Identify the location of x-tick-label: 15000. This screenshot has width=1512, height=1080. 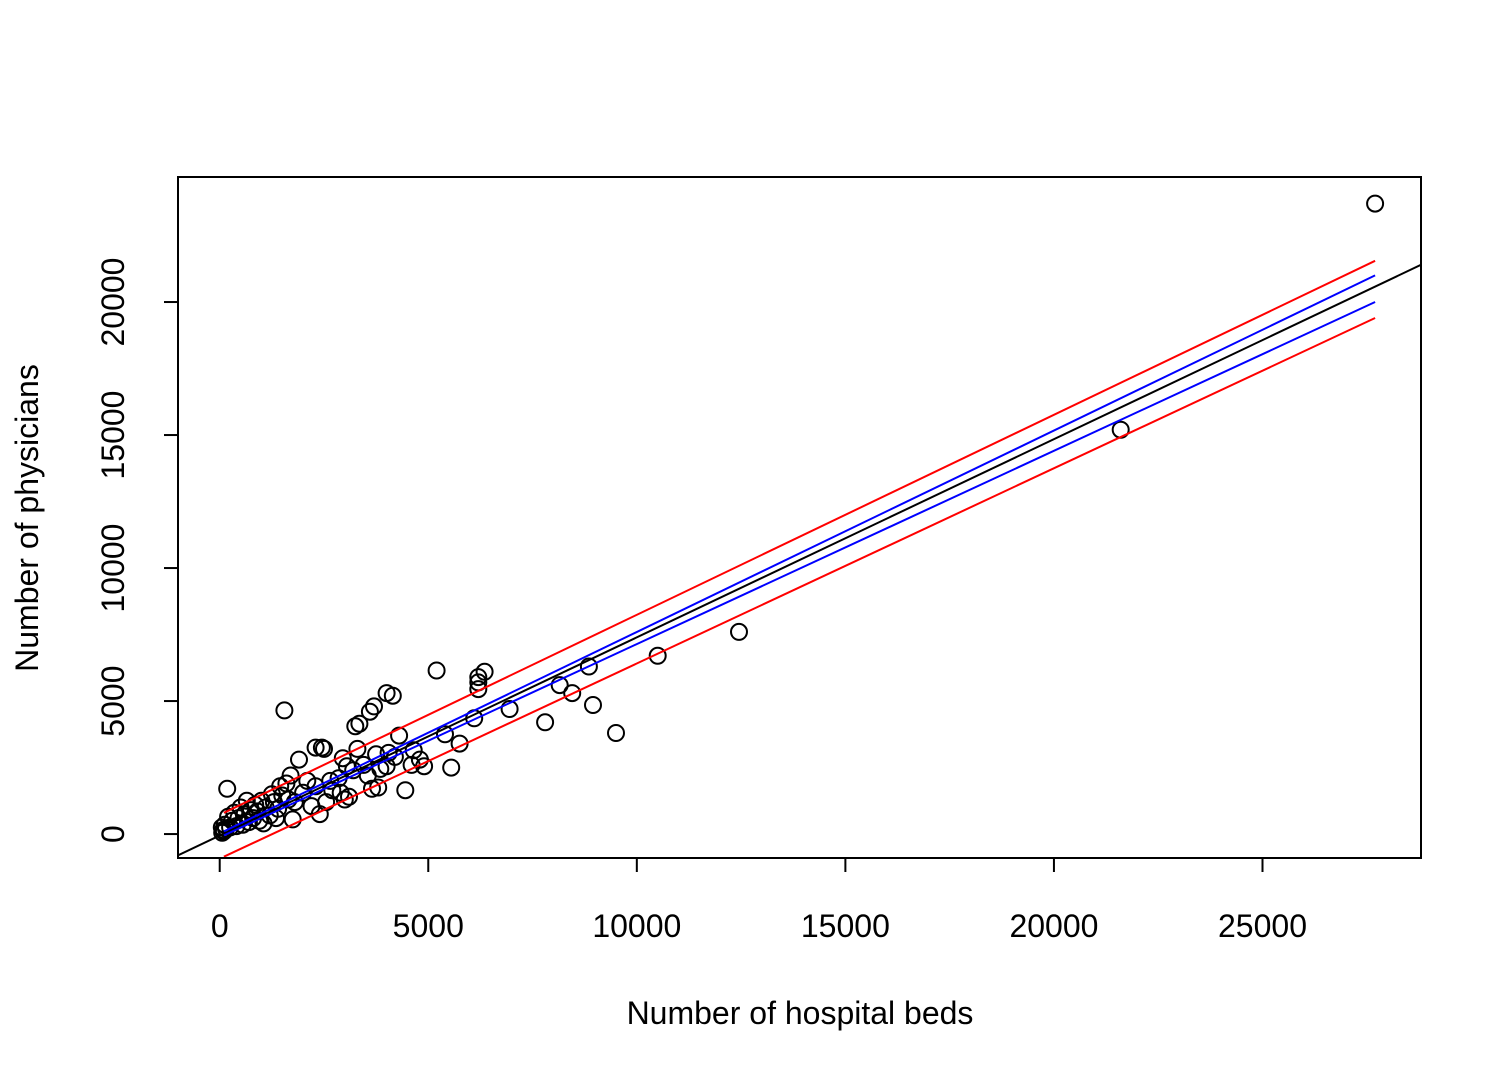
(845, 926).